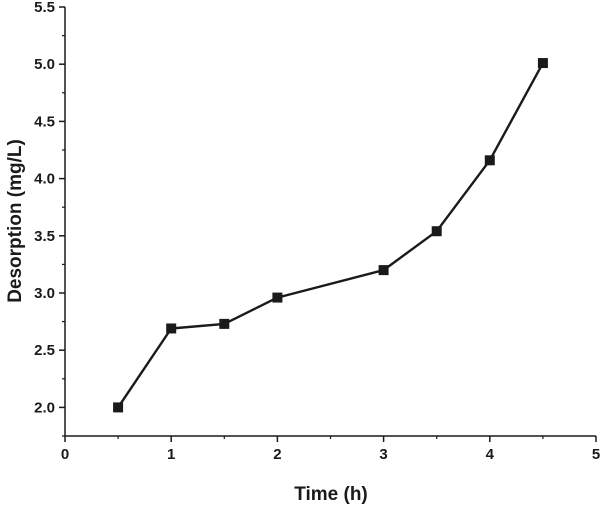 The height and width of the screenshot is (505, 600). What do you see at coordinates (49, 218) in the screenshot?
I see `y-axis-ticks: 2.0 2.5 3.0 3.5 4.0 4.5 5.0 5.5` at bounding box center [49, 218].